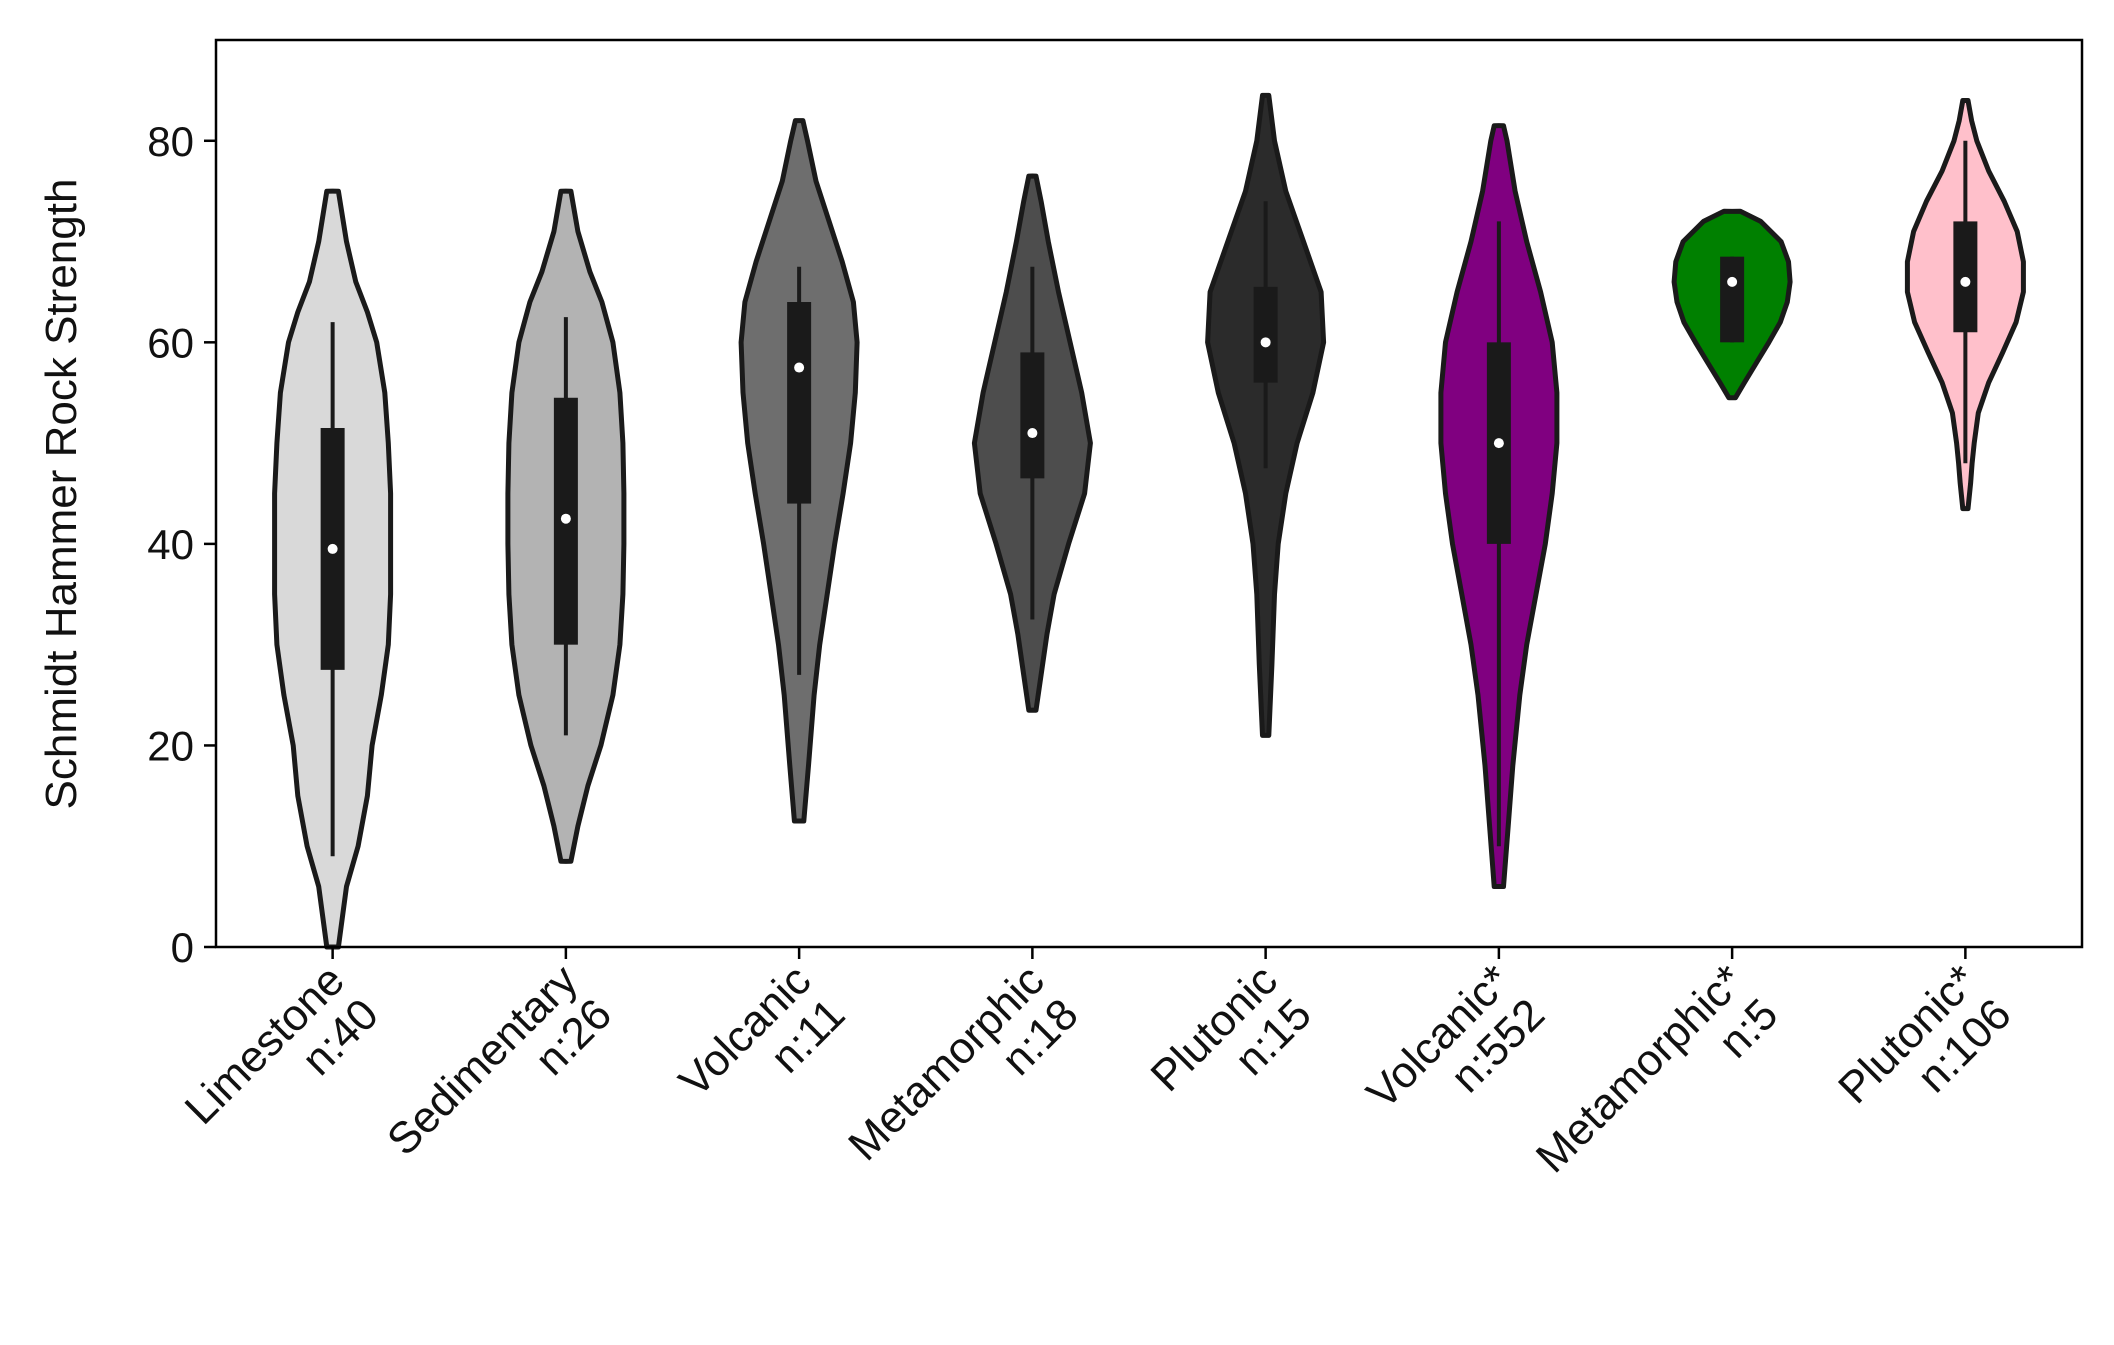 This screenshot has width=2114, height=1345. I want to click on violin-plutonic, so click(1266, 415).